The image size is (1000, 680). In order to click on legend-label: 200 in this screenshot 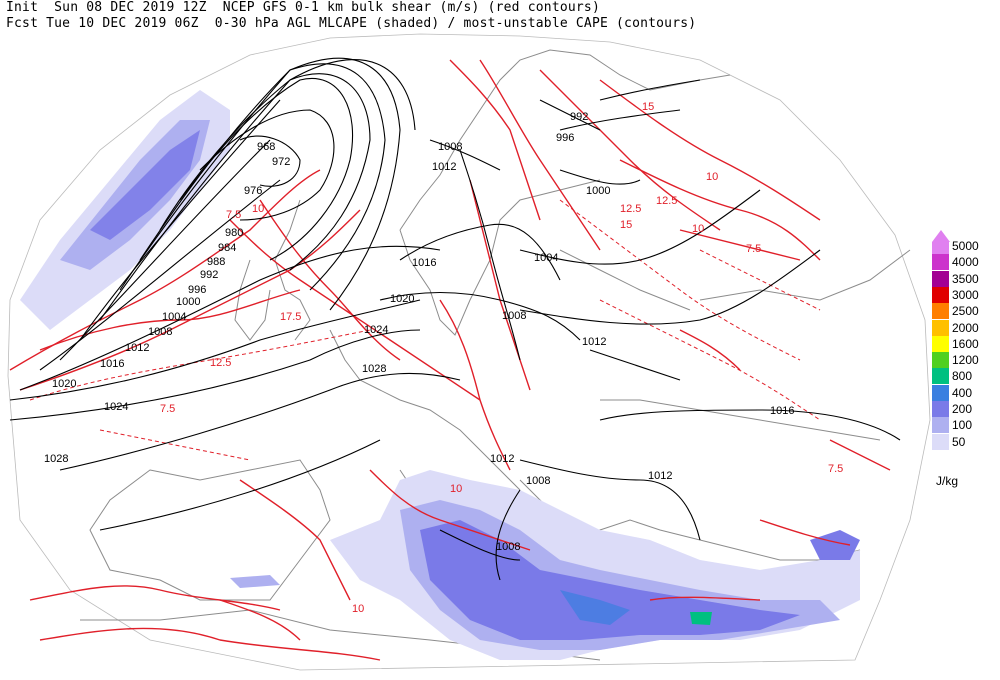, I will do `click(962, 409)`.